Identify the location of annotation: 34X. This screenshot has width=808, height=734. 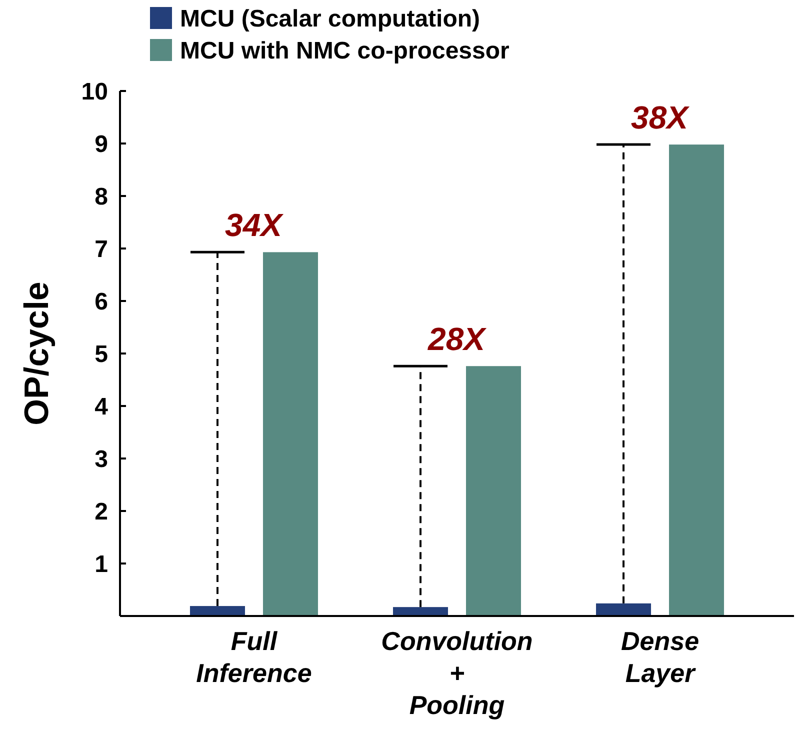
(254, 225).